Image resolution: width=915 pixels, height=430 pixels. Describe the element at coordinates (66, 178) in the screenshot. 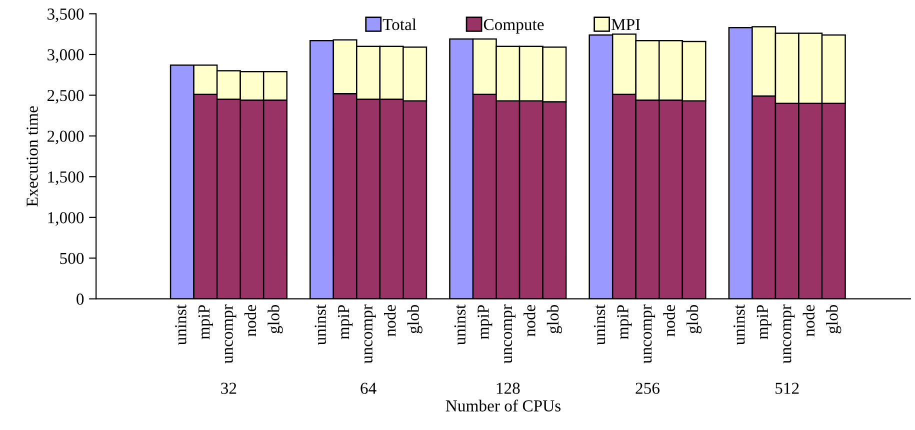

I see `y-tick-label: 1,500` at that location.